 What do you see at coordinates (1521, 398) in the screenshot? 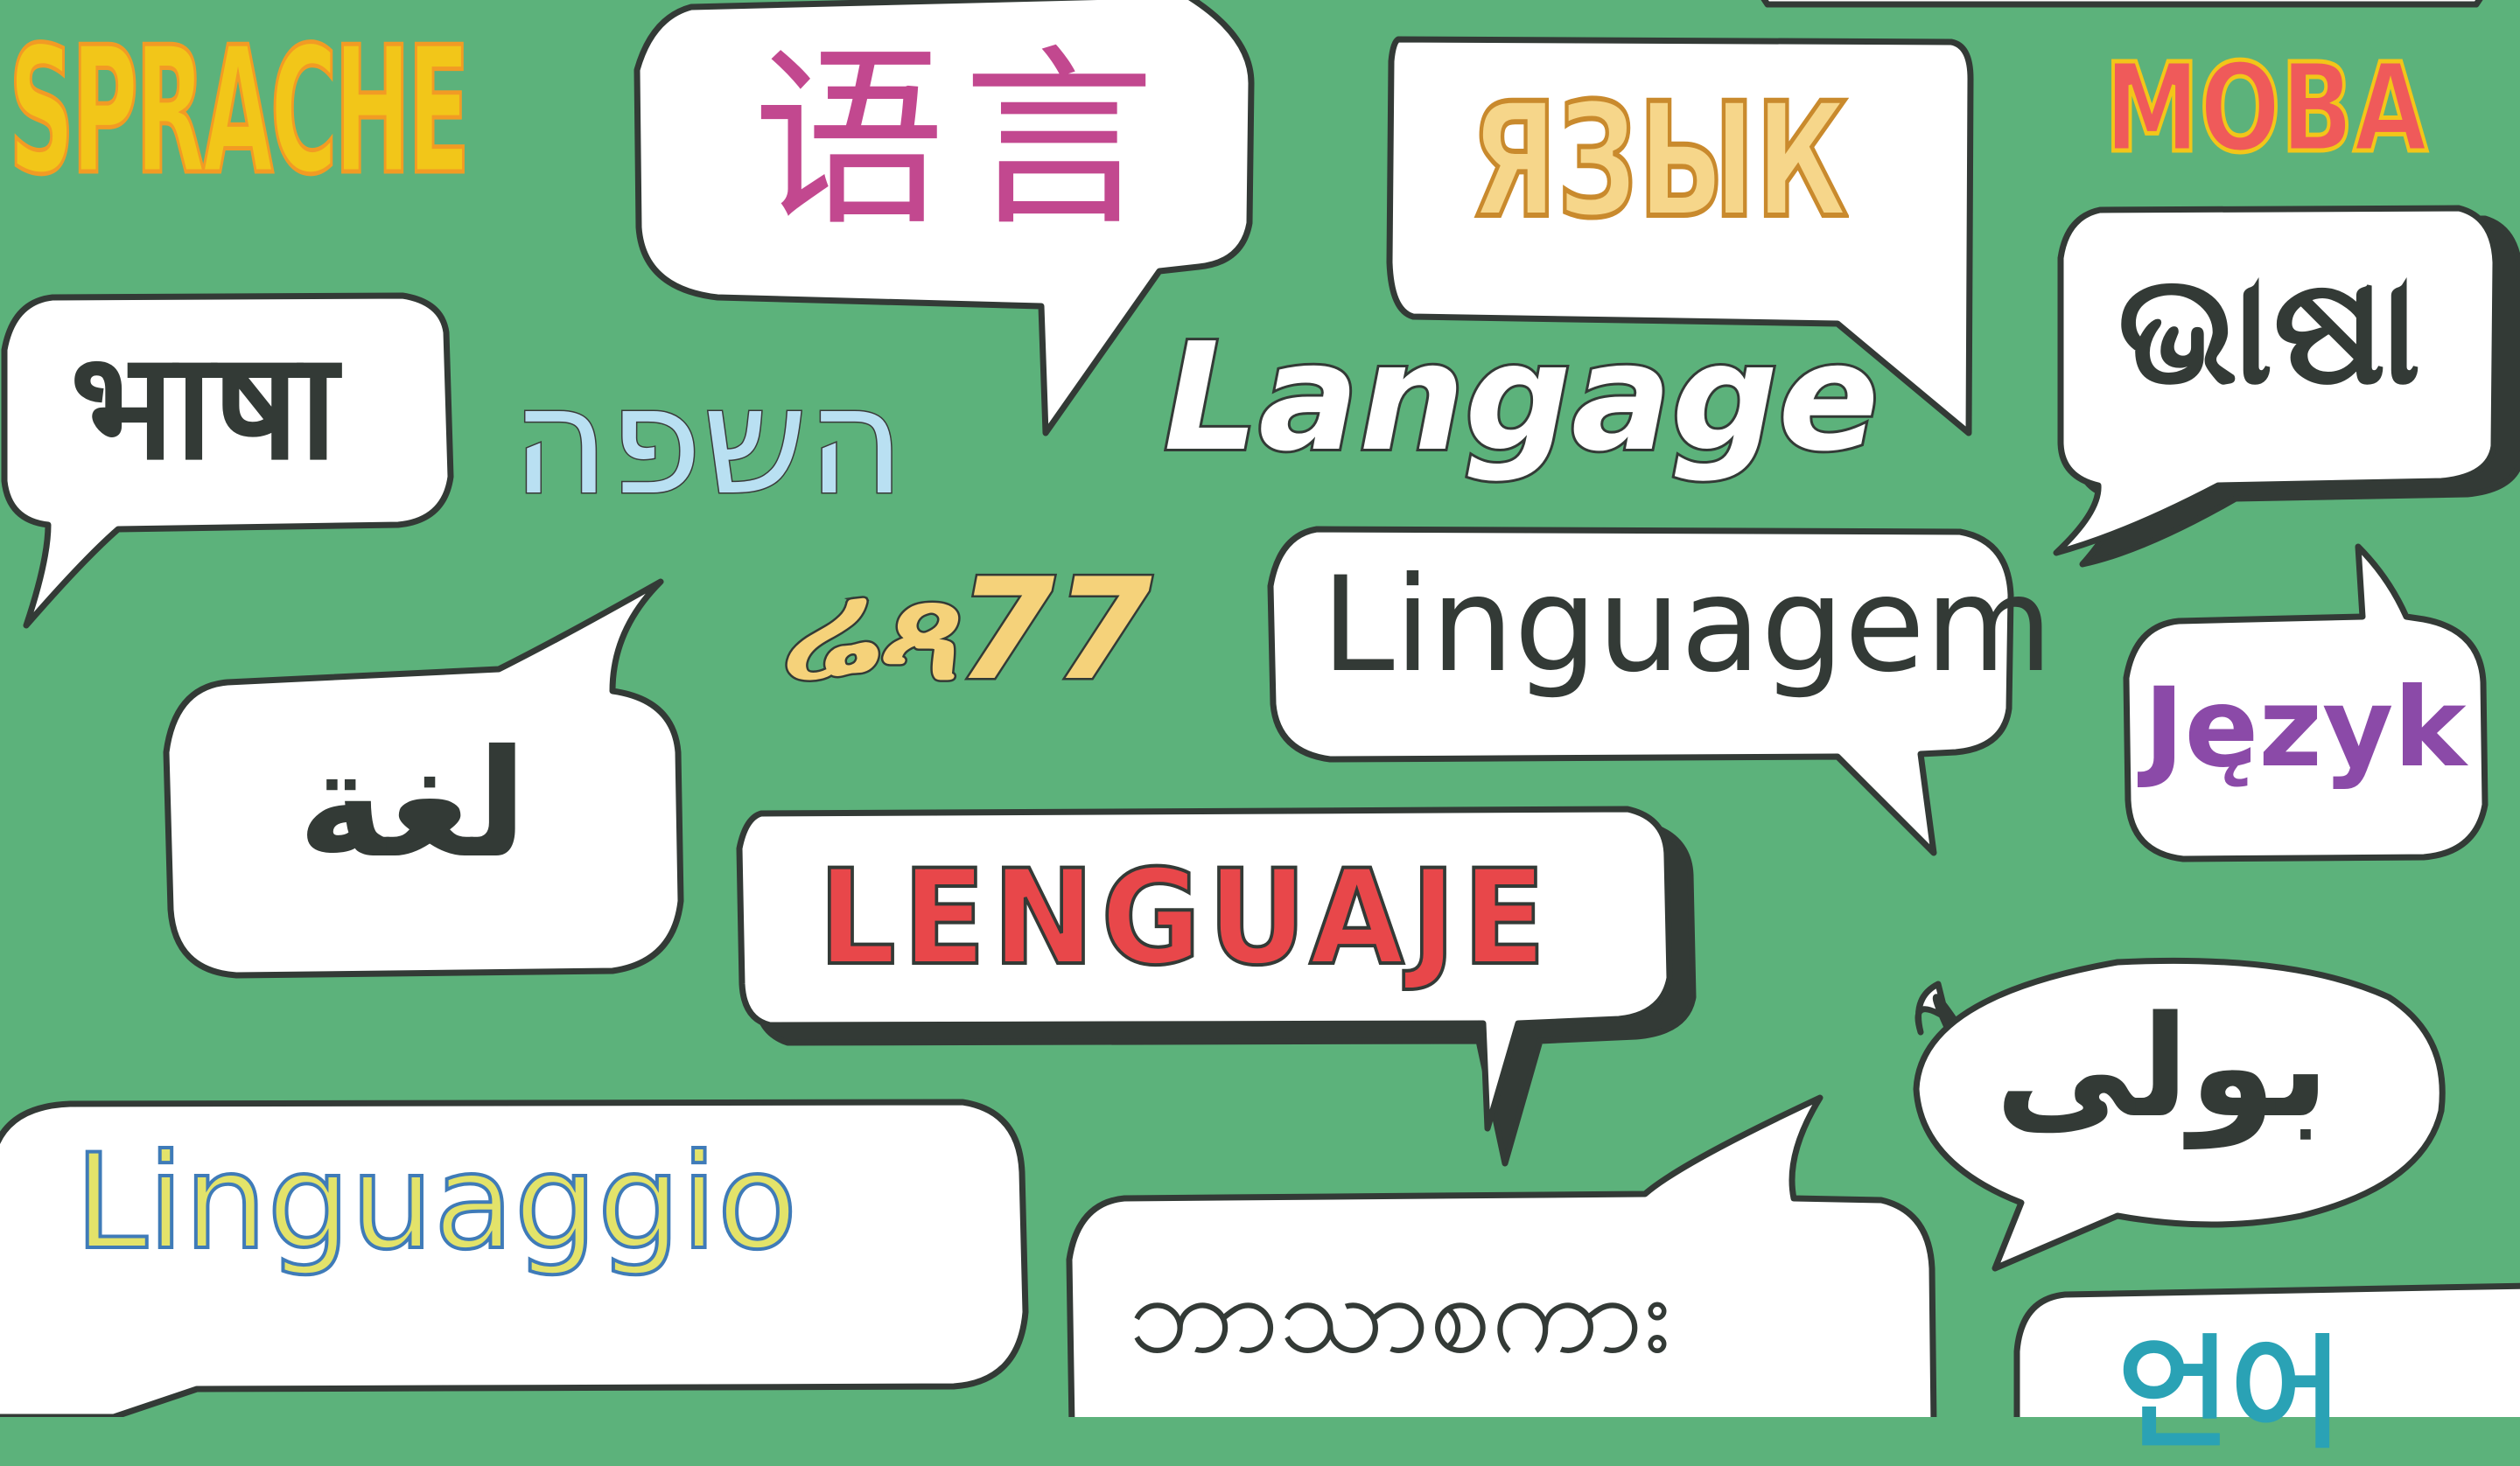
I see `word-french: Langage` at bounding box center [1521, 398].